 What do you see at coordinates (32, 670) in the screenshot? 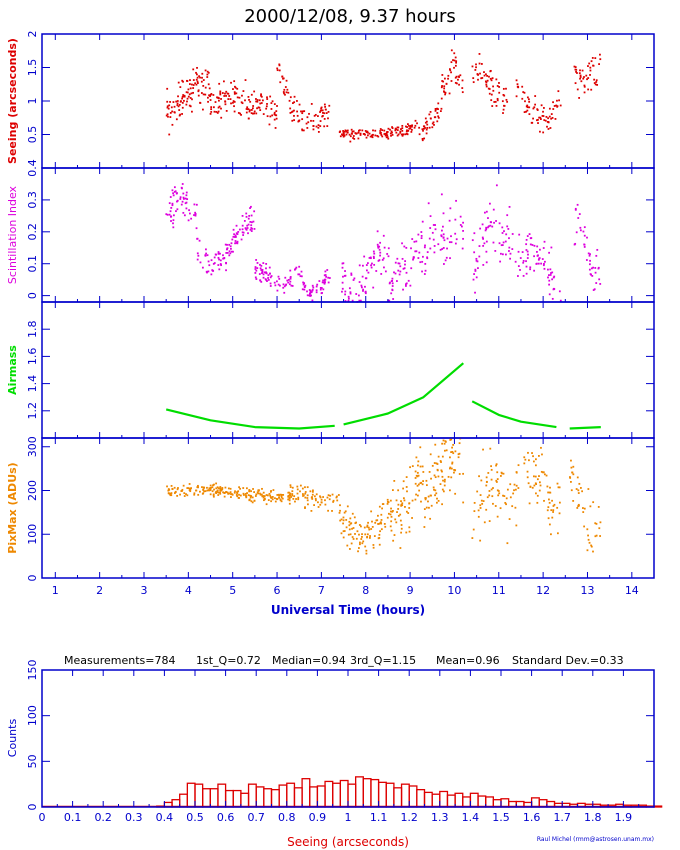
I see `histogram-ytick-label: 150` at bounding box center [32, 670].